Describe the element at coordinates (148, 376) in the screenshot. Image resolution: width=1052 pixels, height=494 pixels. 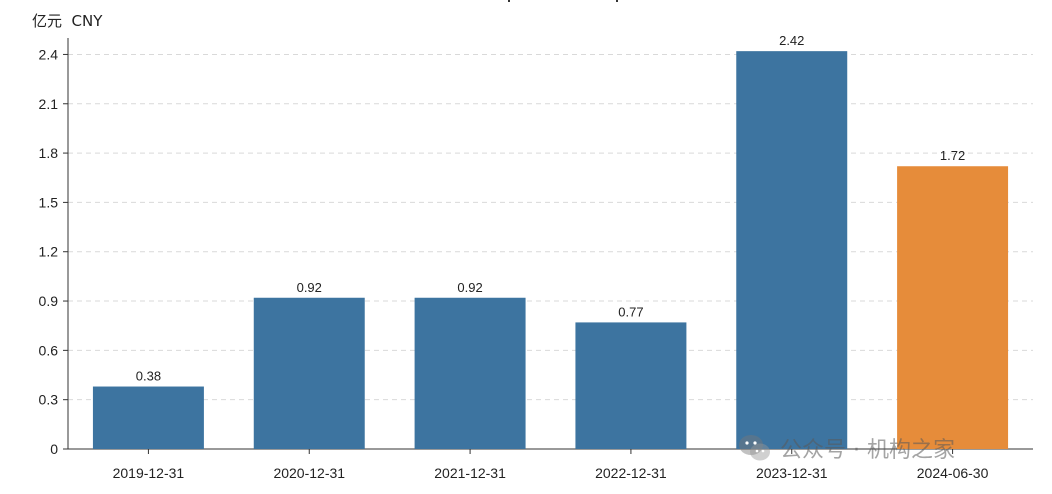
I see `data-label: 0.38` at that location.